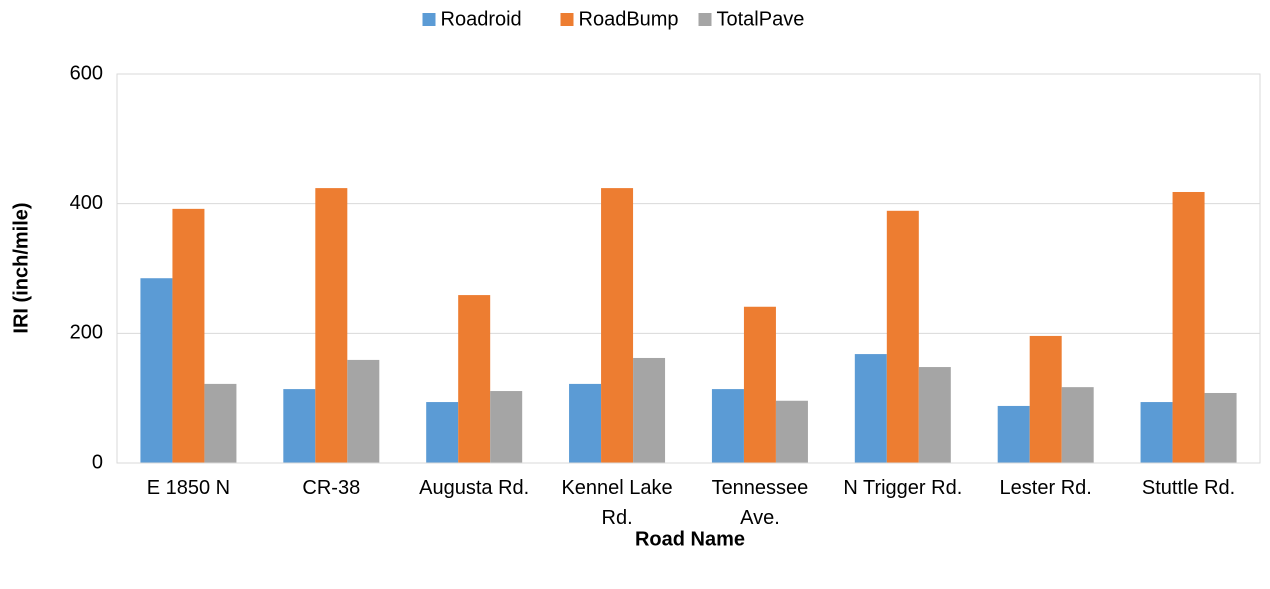 The image size is (1270, 589). I want to click on x-tick-label: CR-38, so click(331, 488).